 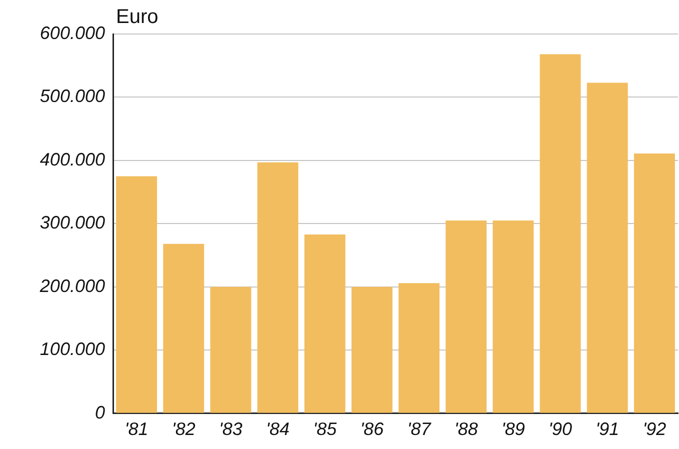 What do you see at coordinates (72, 33) in the screenshot?
I see `y-tick-label: 600.000` at bounding box center [72, 33].